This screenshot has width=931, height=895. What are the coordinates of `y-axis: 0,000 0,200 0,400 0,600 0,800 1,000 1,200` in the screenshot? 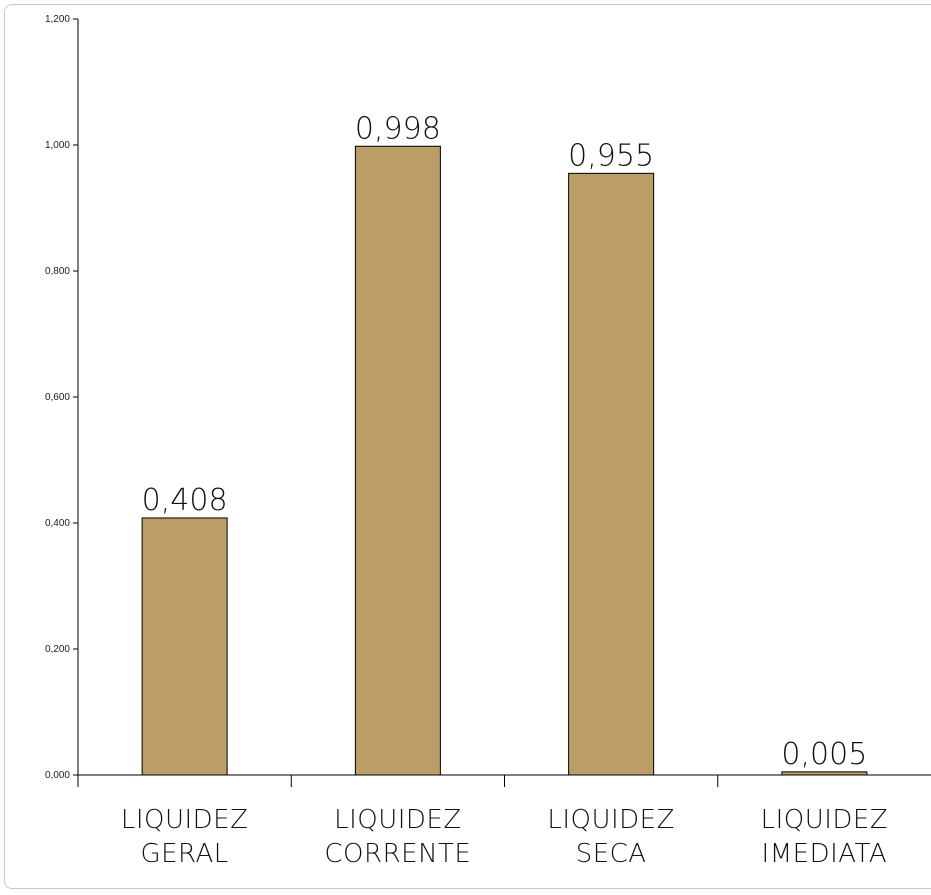 It's located at (62, 400).